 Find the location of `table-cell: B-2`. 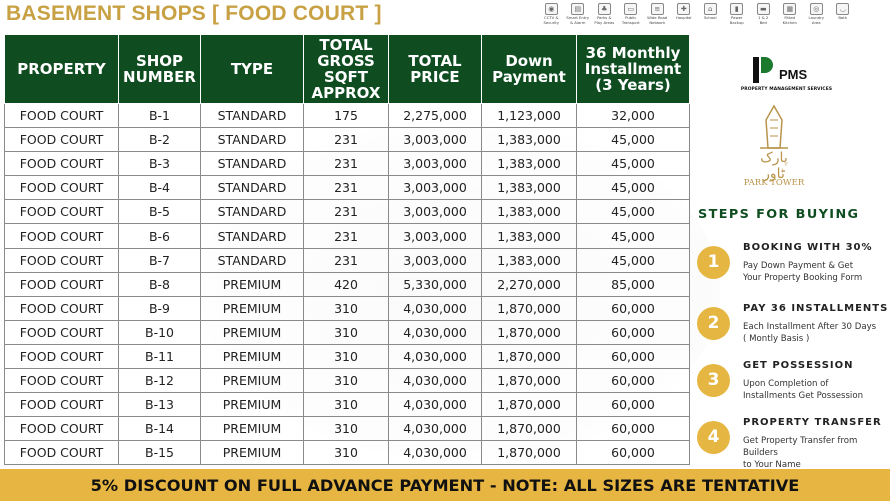

table-cell: B-2 is located at coordinates (159, 140).